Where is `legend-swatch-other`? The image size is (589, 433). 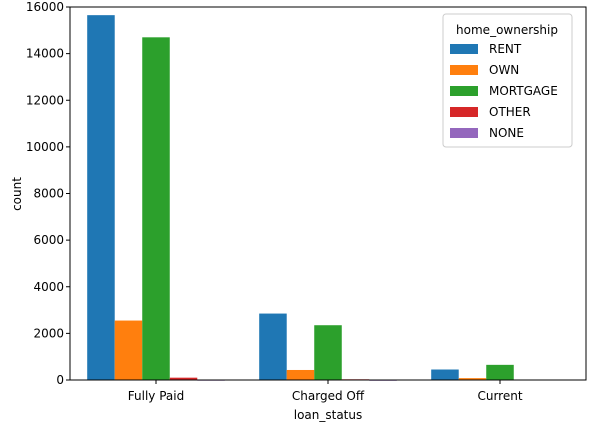 legend-swatch-other is located at coordinates (464, 112).